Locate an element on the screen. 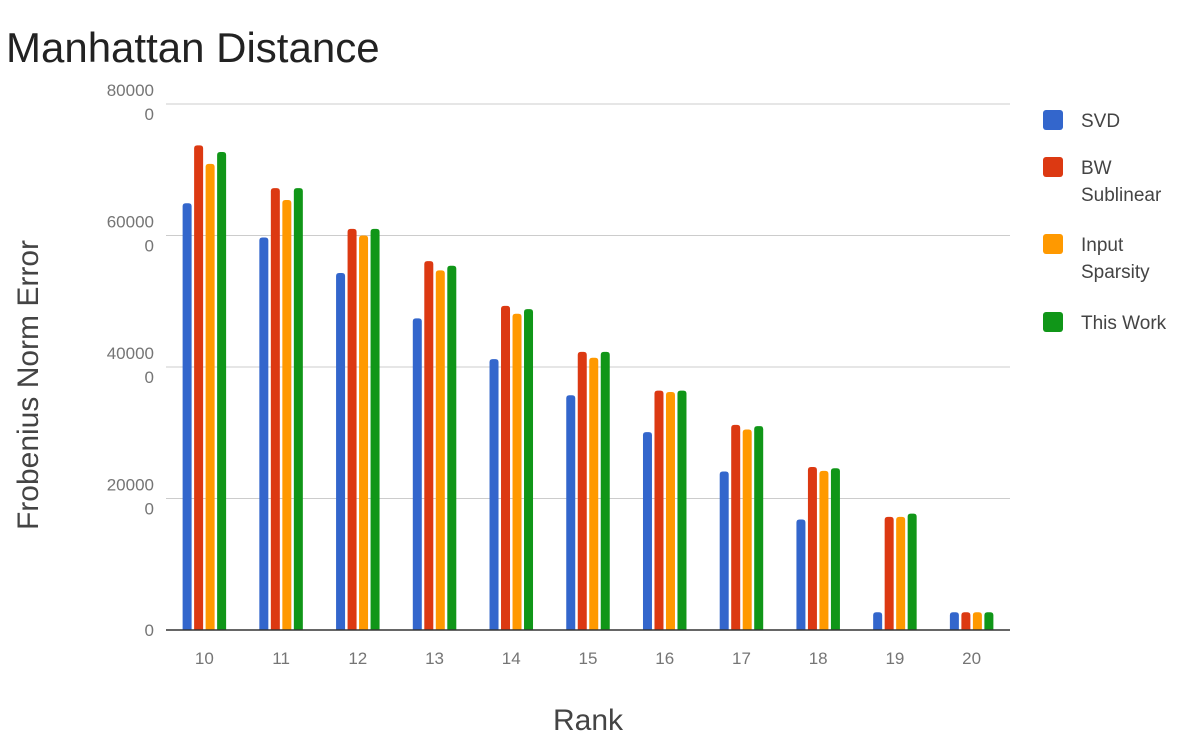 This screenshot has width=1197, height=743. chart-title: Manhattan Distance is located at coordinates (193, 47).